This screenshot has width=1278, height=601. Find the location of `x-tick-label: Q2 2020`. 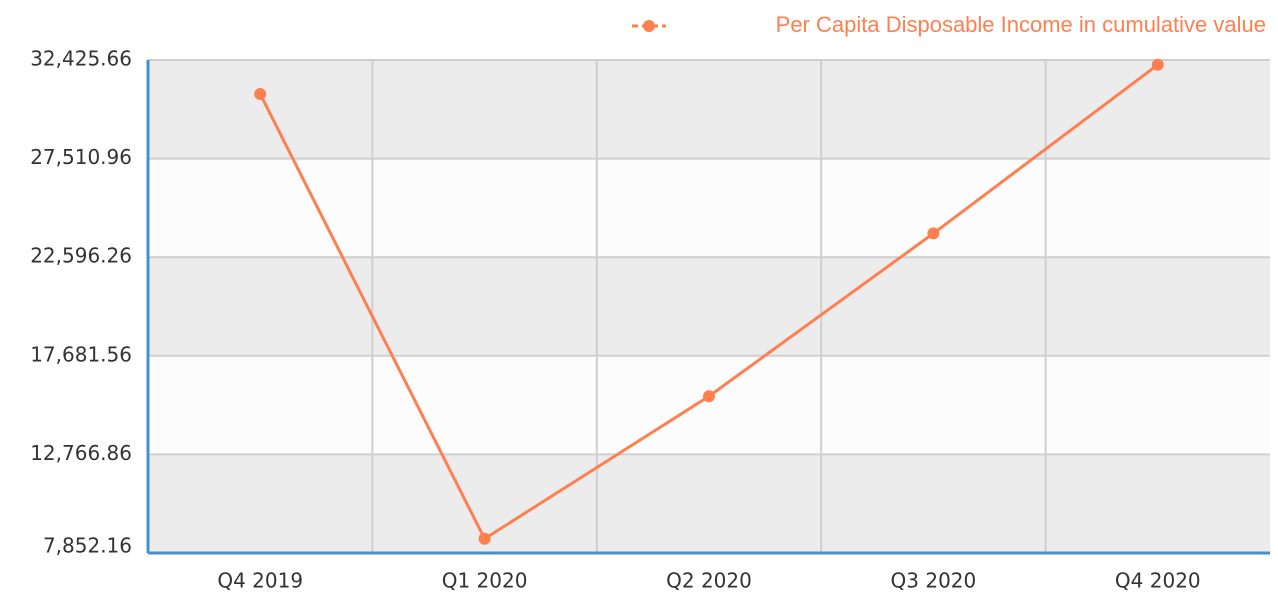

x-tick-label: Q2 2020 is located at coordinates (709, 581).